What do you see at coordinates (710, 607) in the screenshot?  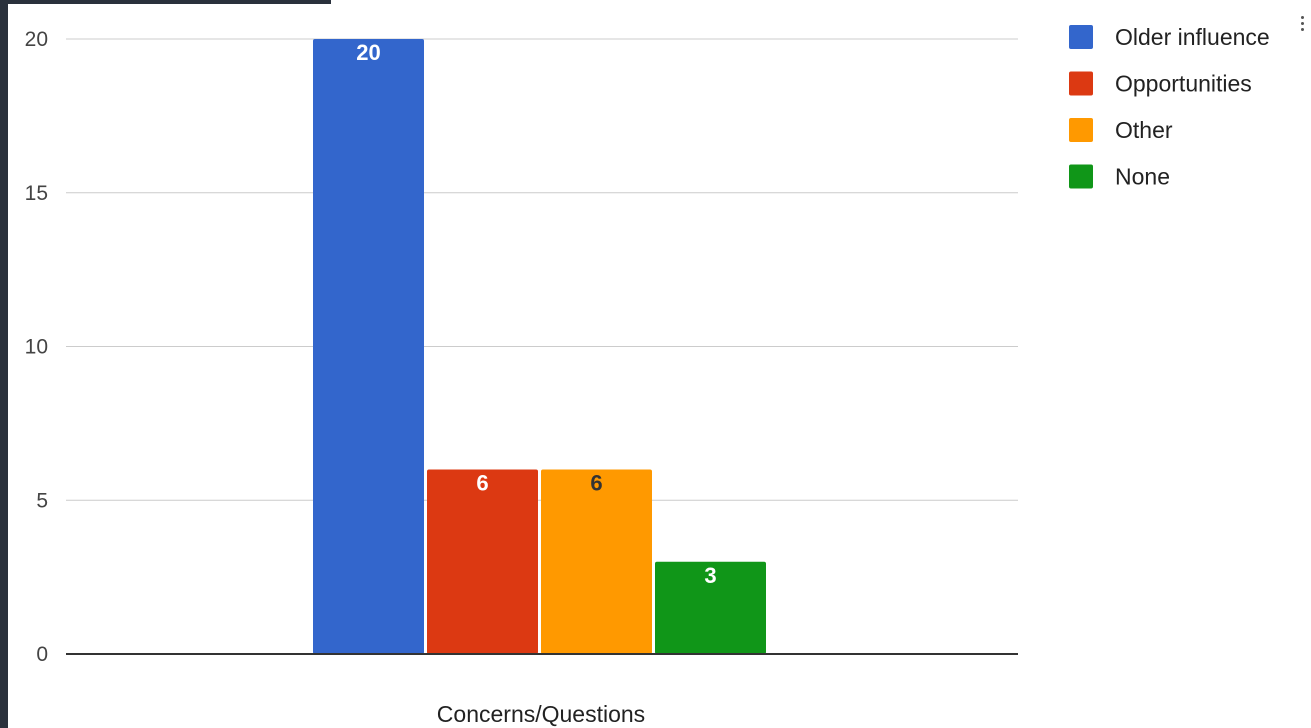 I see `bar-none` at bounding box center [710, 607].